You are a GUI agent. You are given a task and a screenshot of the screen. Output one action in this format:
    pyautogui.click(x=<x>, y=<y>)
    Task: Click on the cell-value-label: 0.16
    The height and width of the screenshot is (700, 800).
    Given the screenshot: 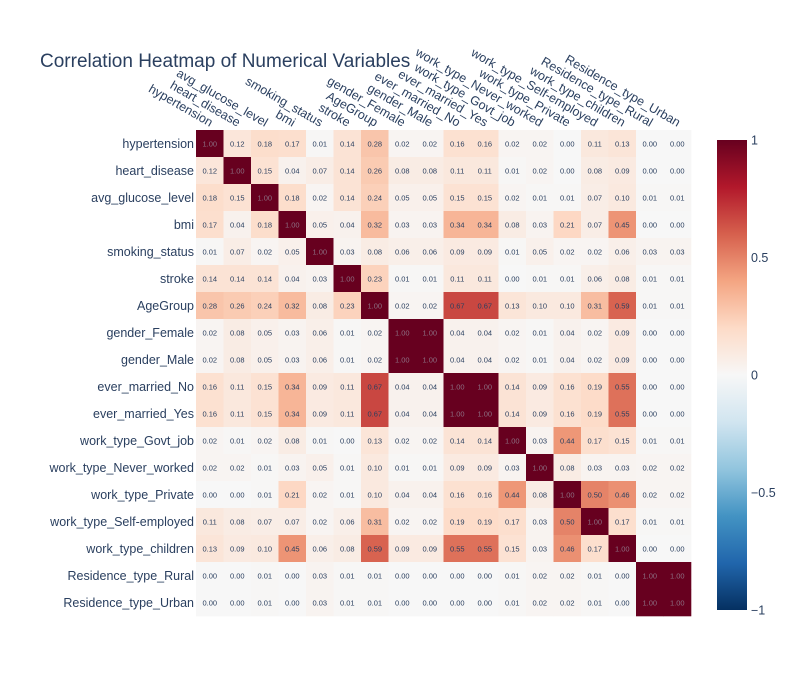 What is the action you would take?
    pyautogui.click(x=567, y=414)
    